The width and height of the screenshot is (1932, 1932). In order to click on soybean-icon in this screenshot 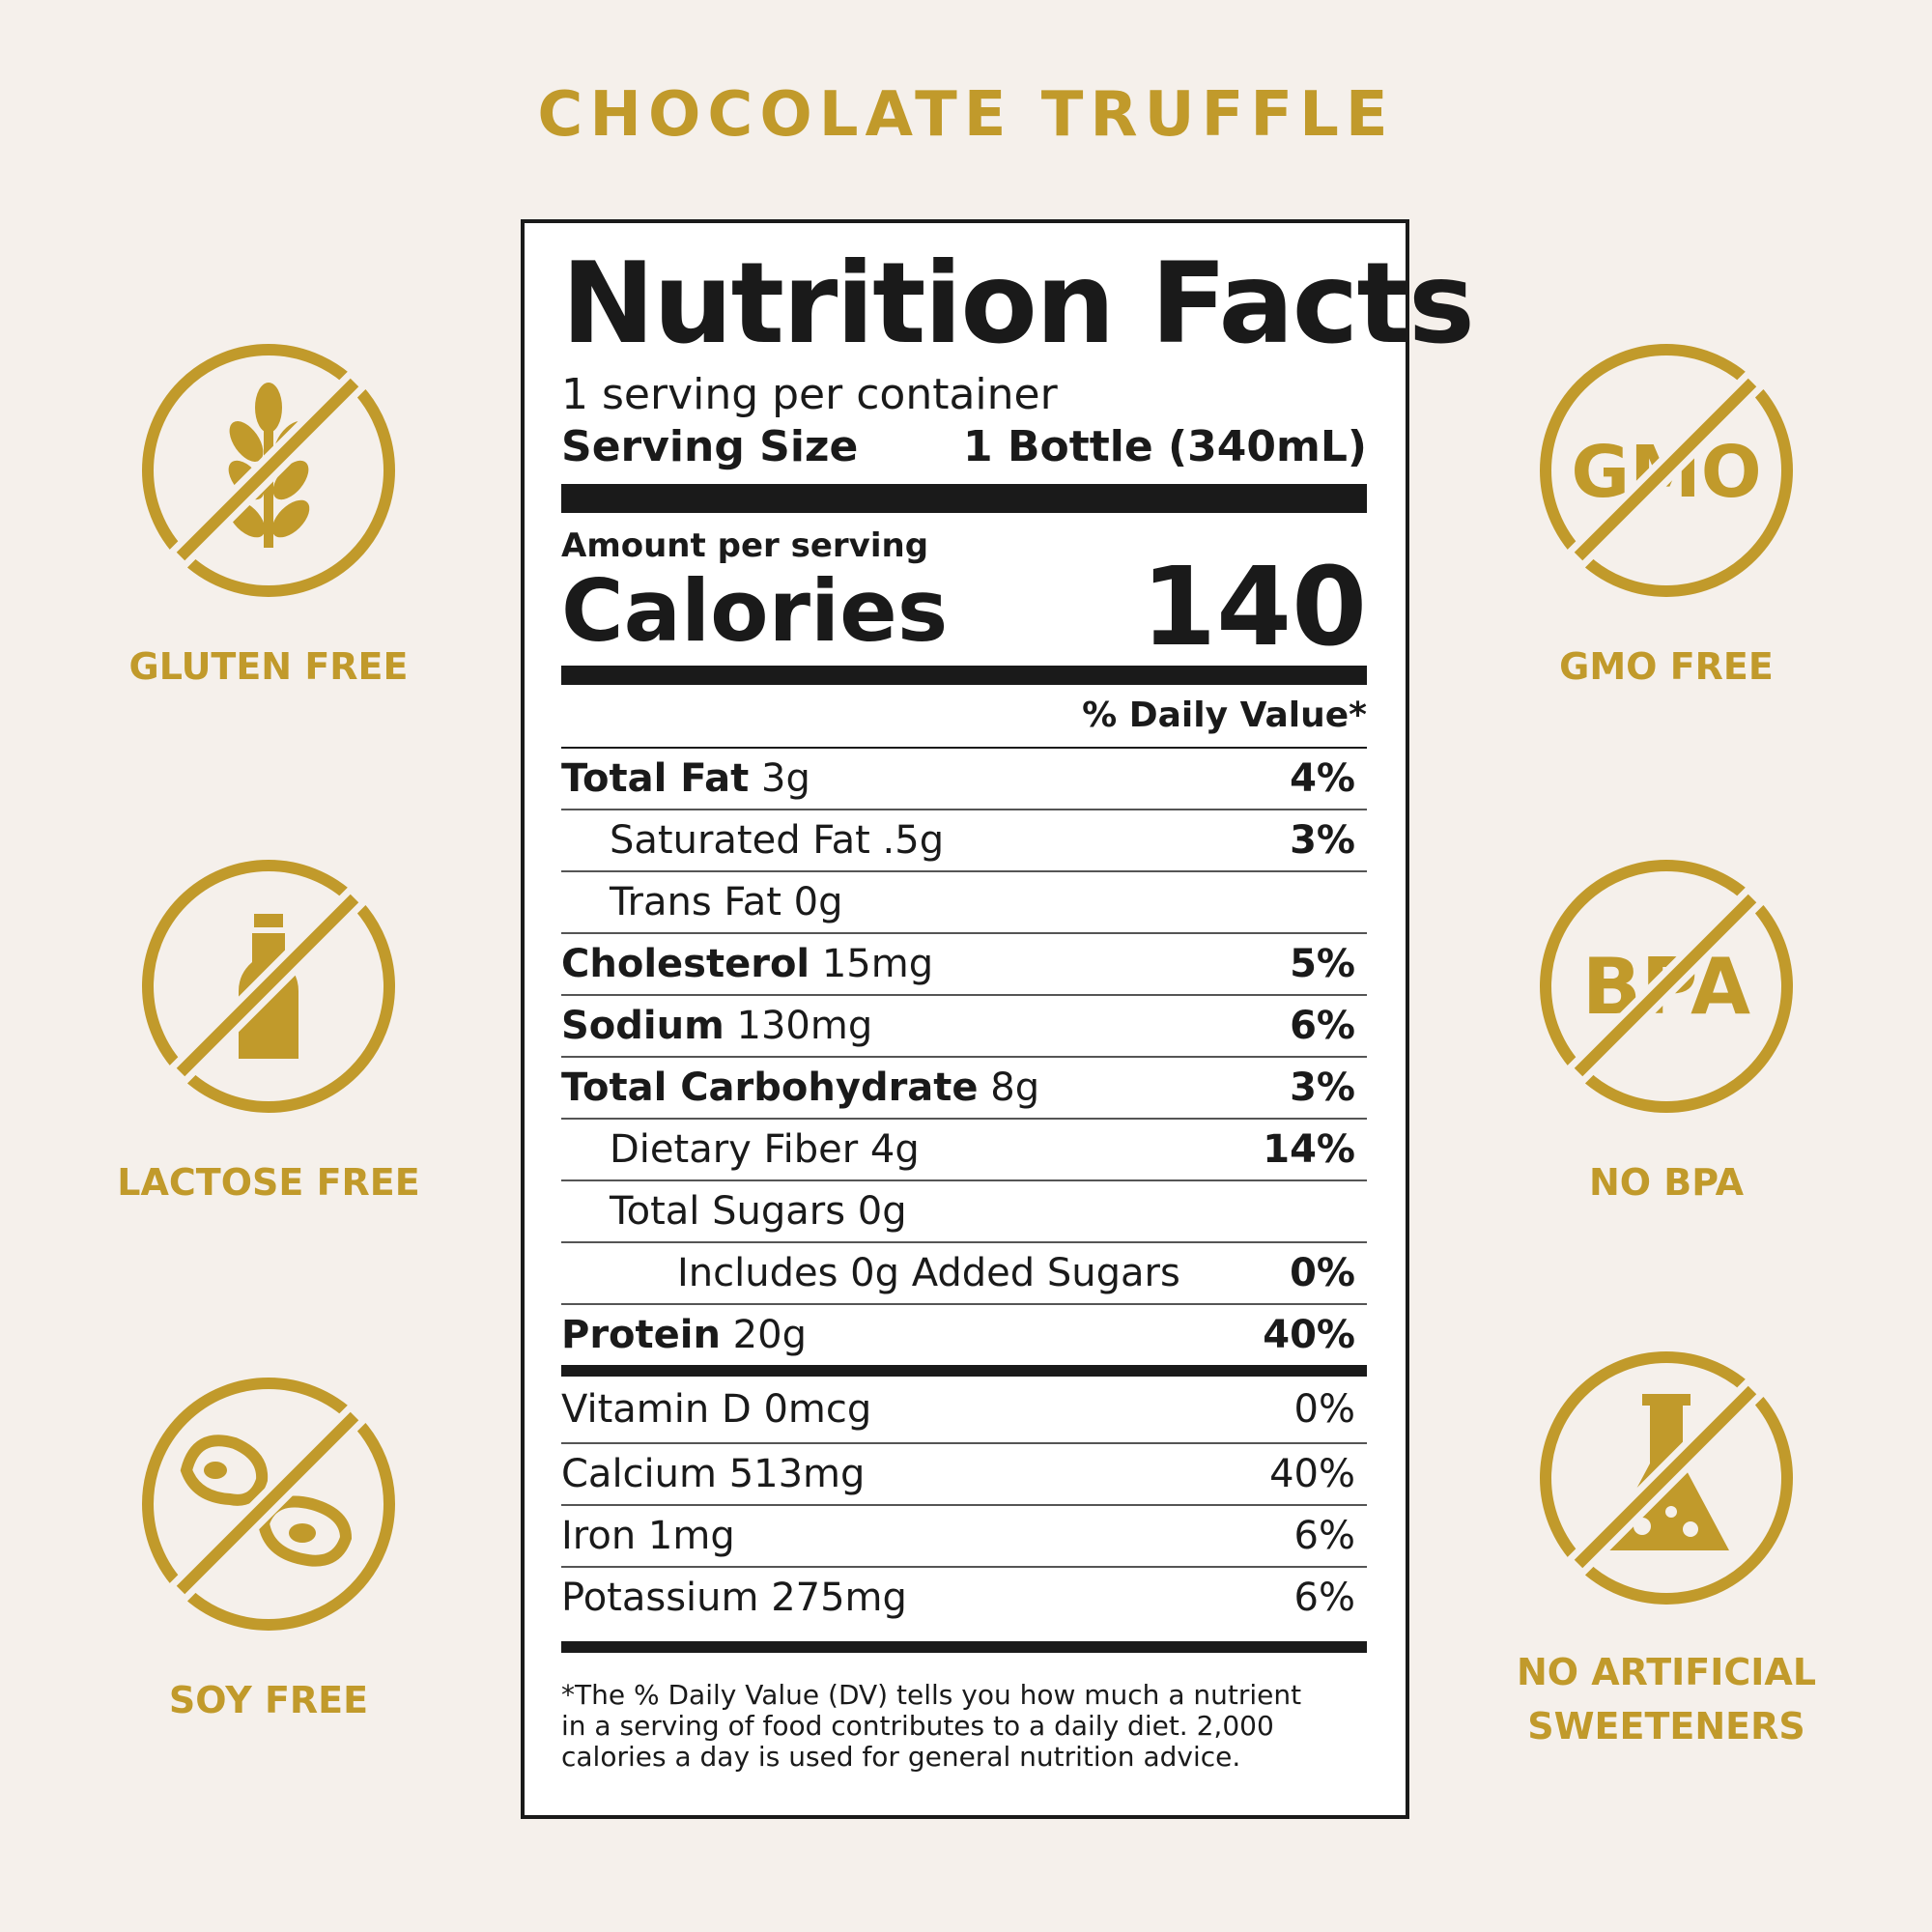, I will do `click(268, 1504)`.